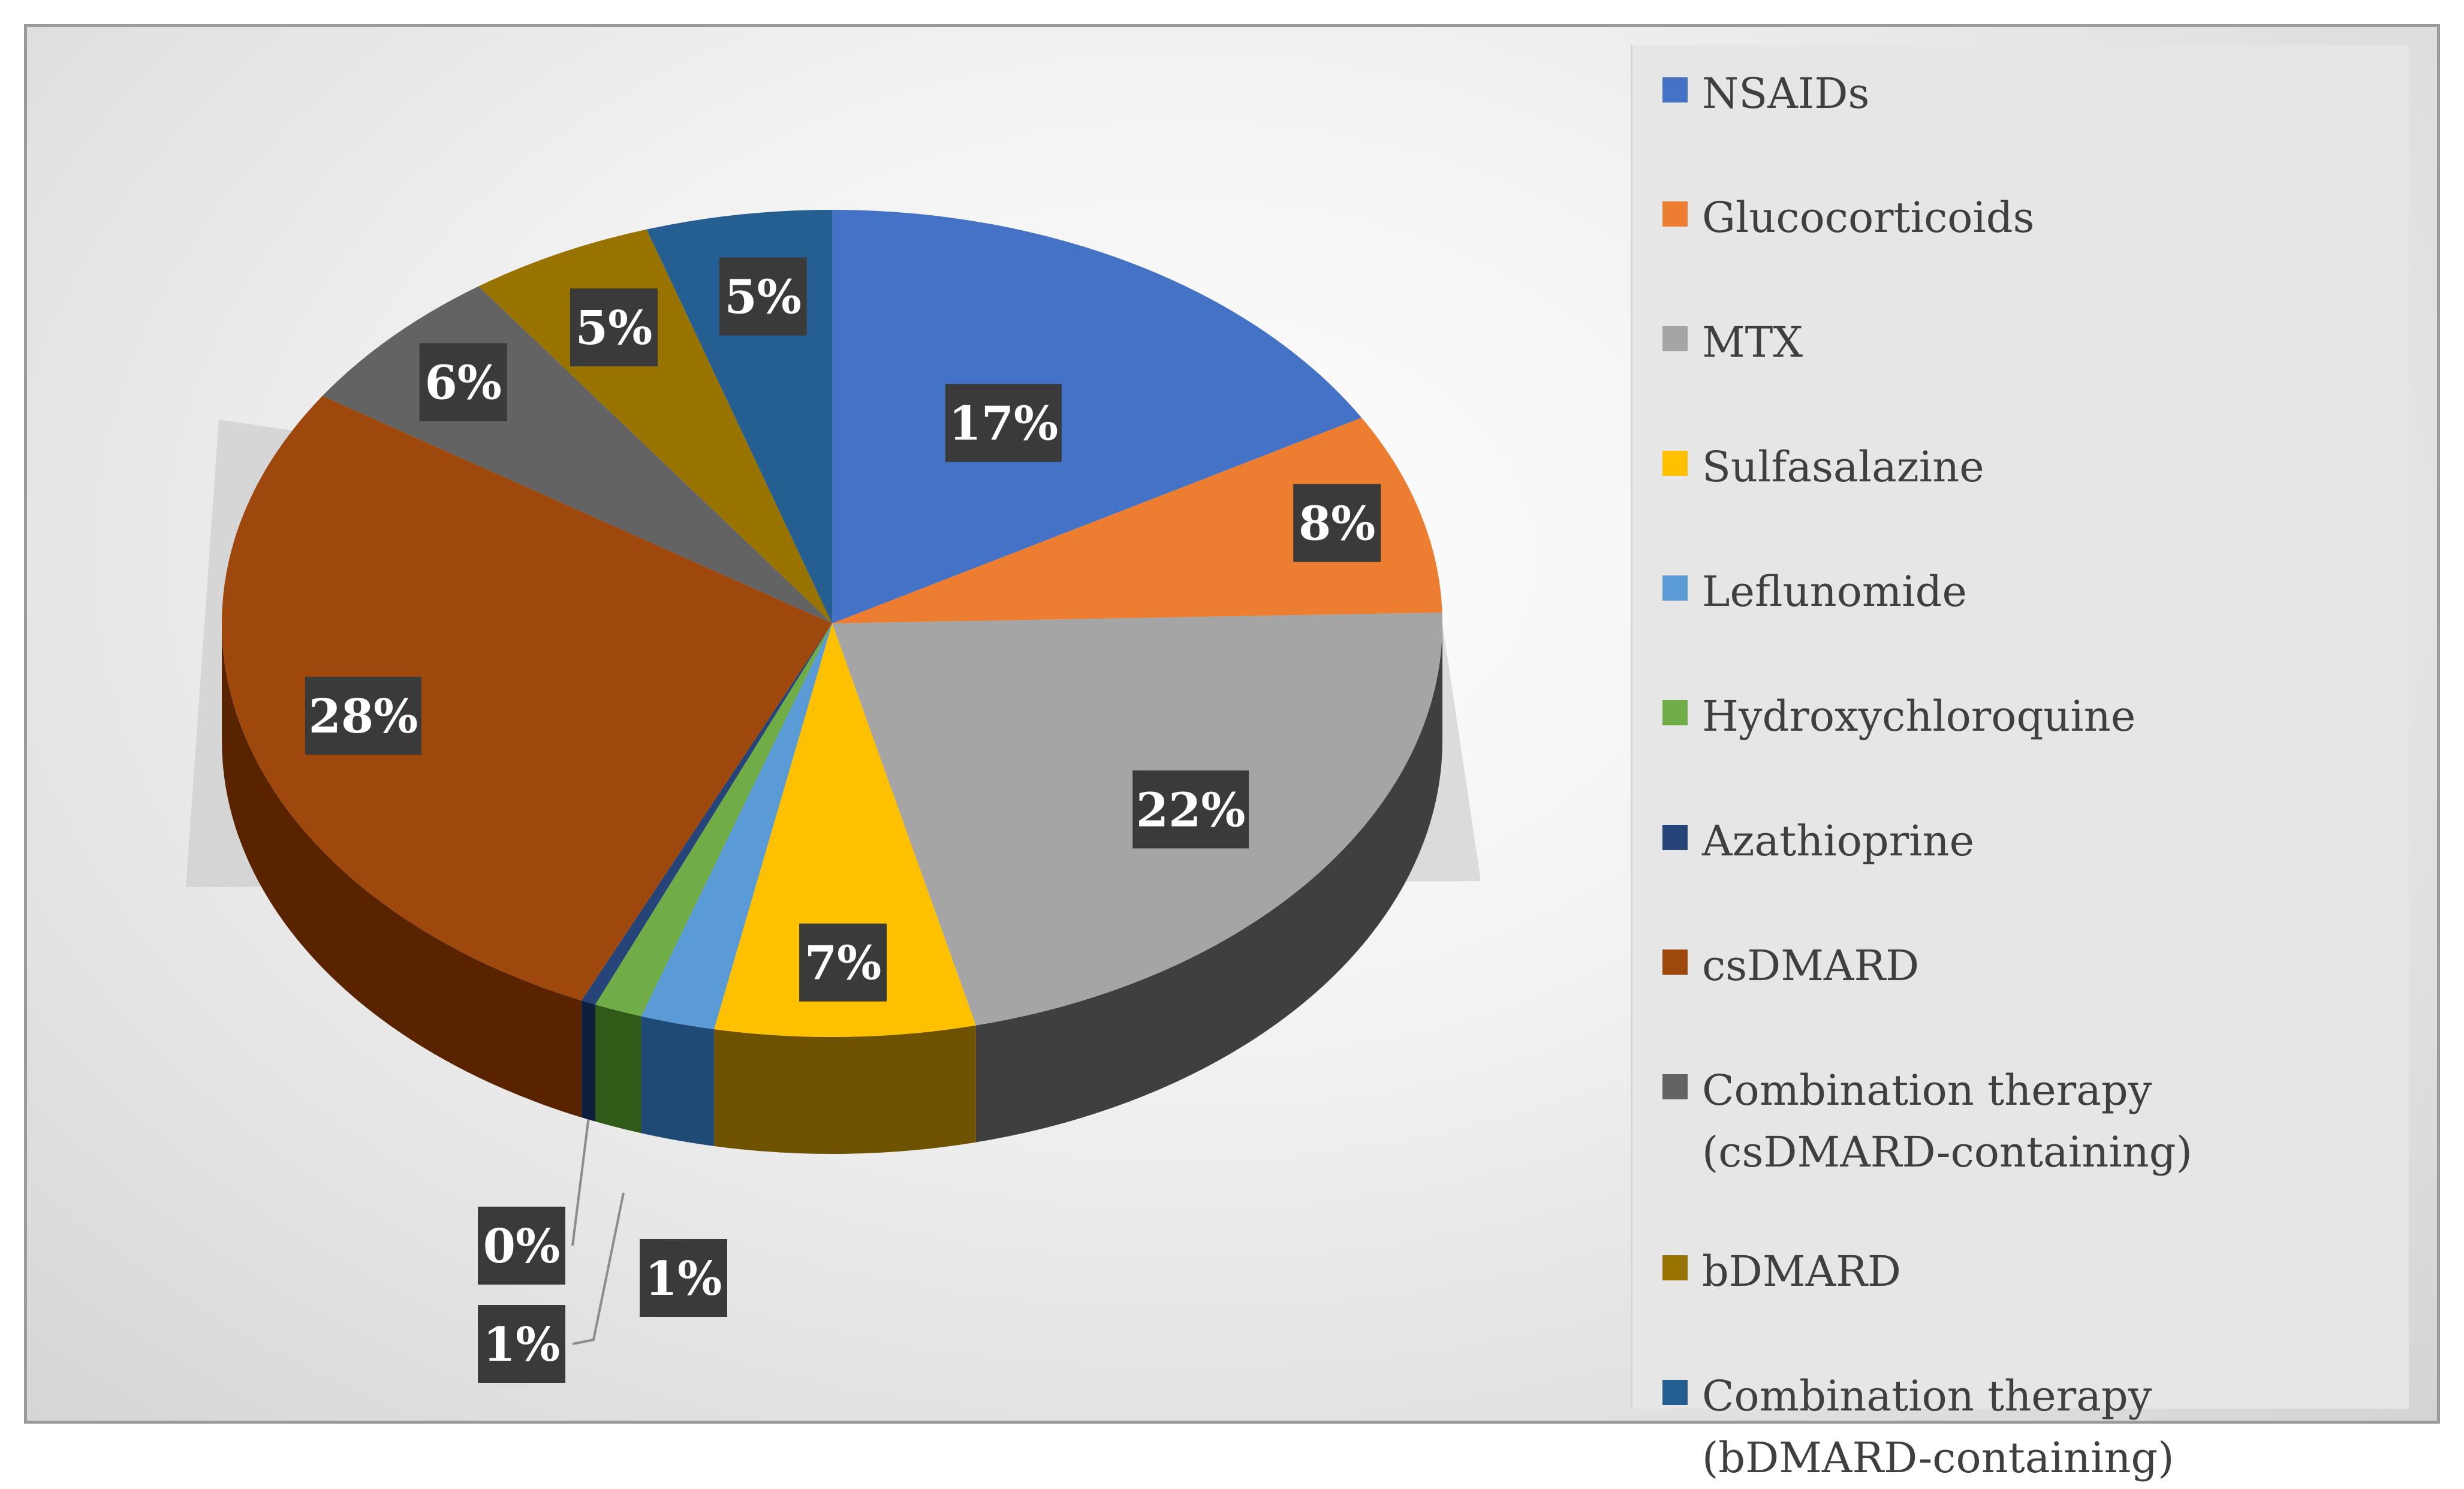 Image resolution: width=2464 pixels, height=1489 pixels. What do you see at coordinates (736, 826) in the screenshot?
I see `pie-slice-leflunomide` at bounding box center [736, 826].